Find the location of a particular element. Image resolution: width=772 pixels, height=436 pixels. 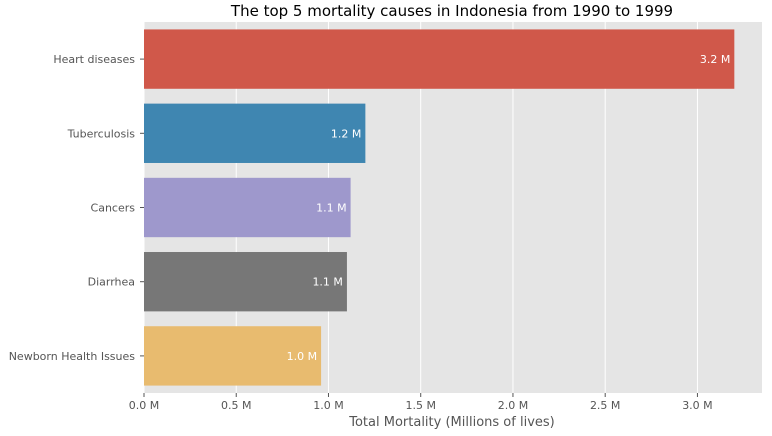

bar-value-label: 1.0 M is located at coordinates (302, 356).